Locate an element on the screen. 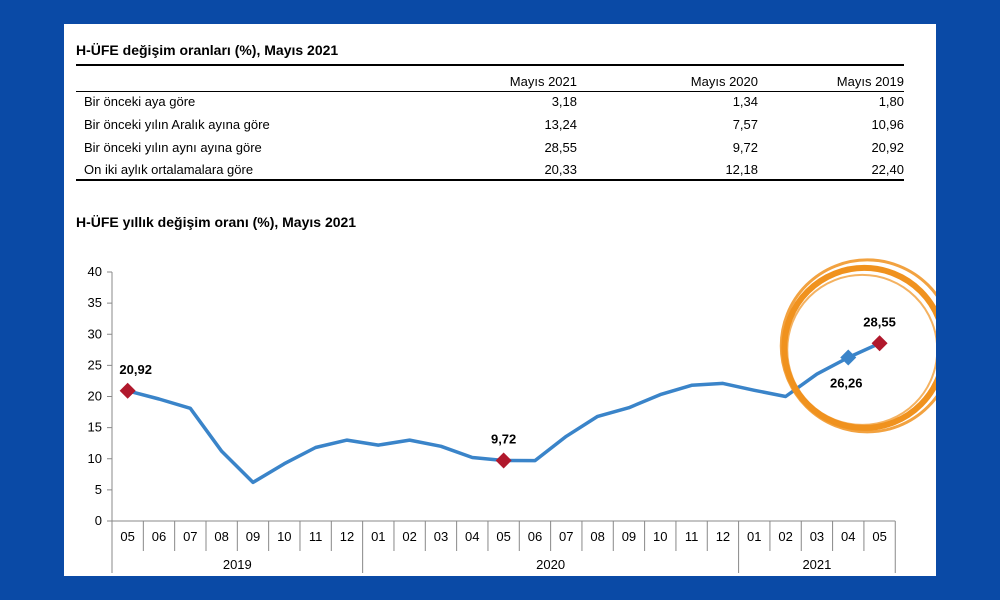  highlight-ring is located at coordinates (858, 347).